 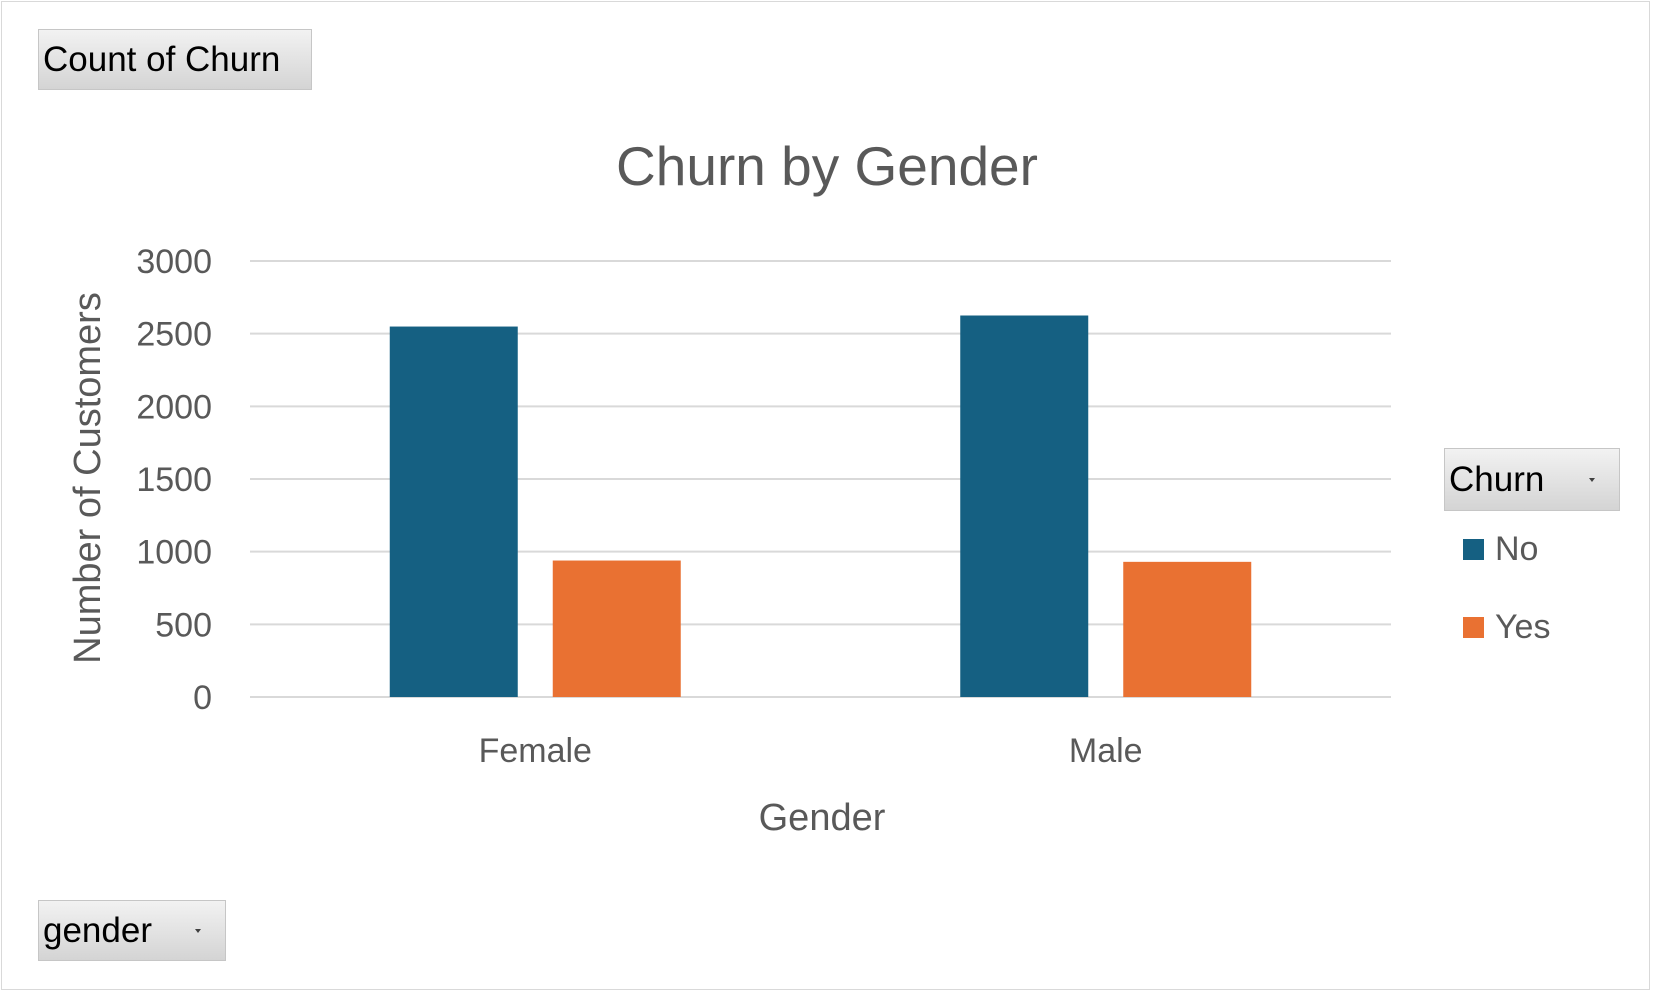 I want to click on legend-item-no: No, so click(x=1500, y=549).